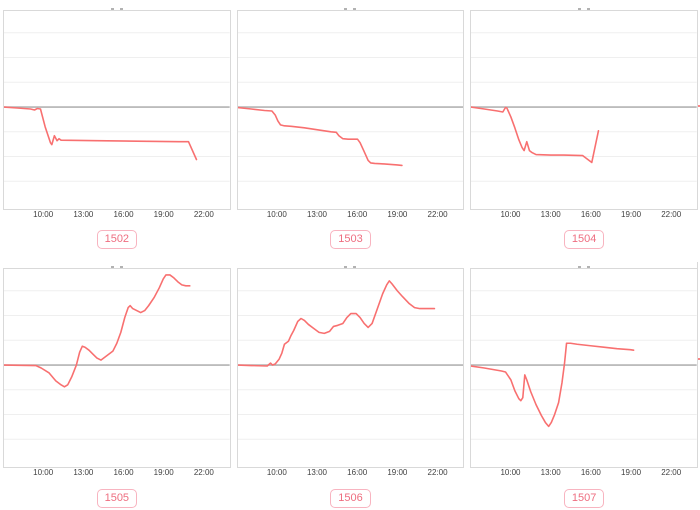  I want to click on chart-badge-row: 1506, so click(351, 497).